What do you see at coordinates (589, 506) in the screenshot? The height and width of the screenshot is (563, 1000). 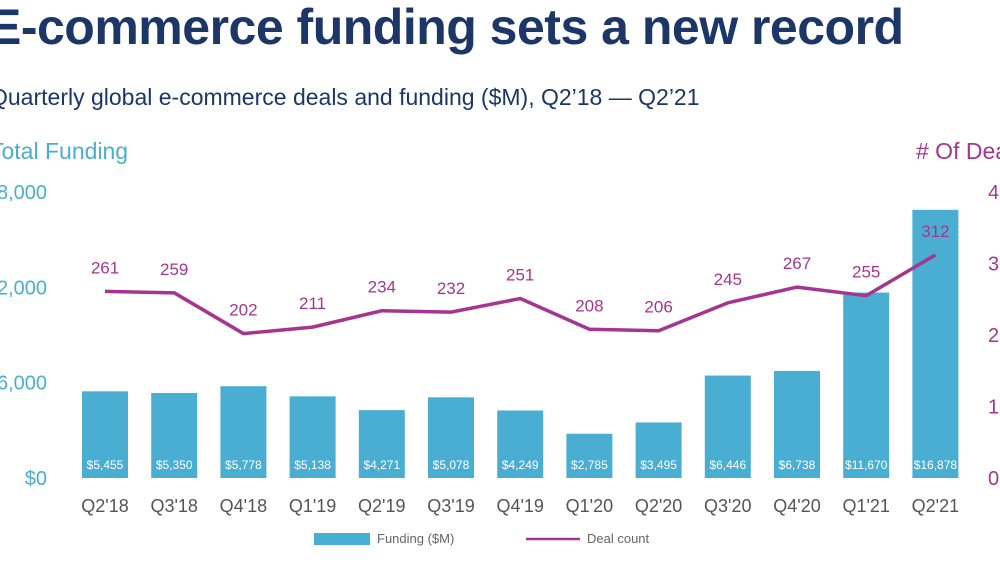 I see `x-tick-label: Q1'20` at bounding box center [589, 506].